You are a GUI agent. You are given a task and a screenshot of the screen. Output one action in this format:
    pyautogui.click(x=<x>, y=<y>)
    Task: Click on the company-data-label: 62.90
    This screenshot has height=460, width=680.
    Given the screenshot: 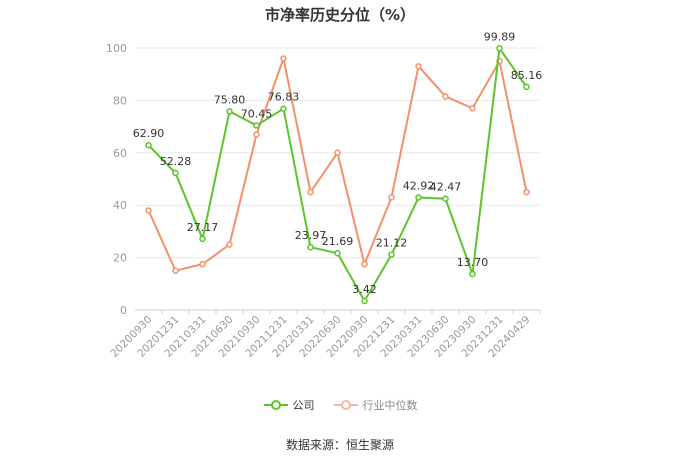 What is the action you would take?
    pyautogui.click(x=149, y=133)
    